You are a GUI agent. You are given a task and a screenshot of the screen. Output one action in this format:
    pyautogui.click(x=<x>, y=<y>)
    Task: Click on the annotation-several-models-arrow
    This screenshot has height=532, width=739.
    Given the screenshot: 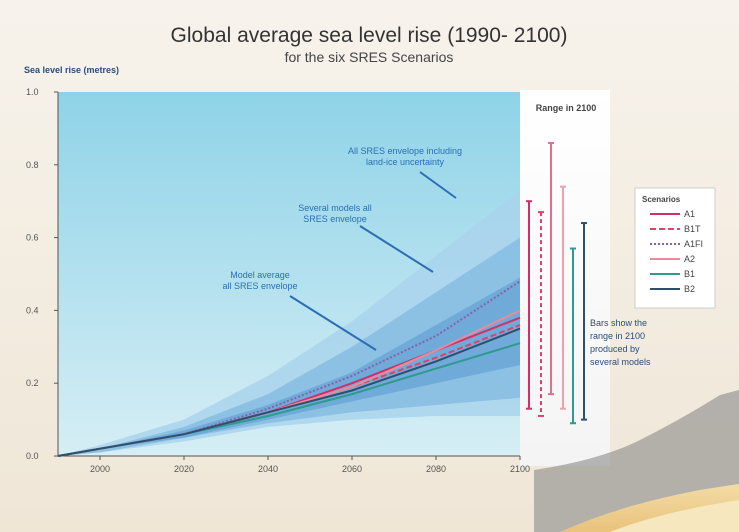 What is the action you would take?
    pyautogui.click(x=396, y=249)
    